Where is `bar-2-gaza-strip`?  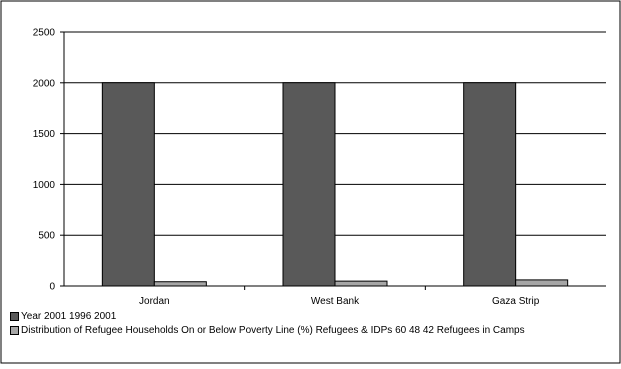 bar-2-gaza-strip is located at coordinates (542, 283).